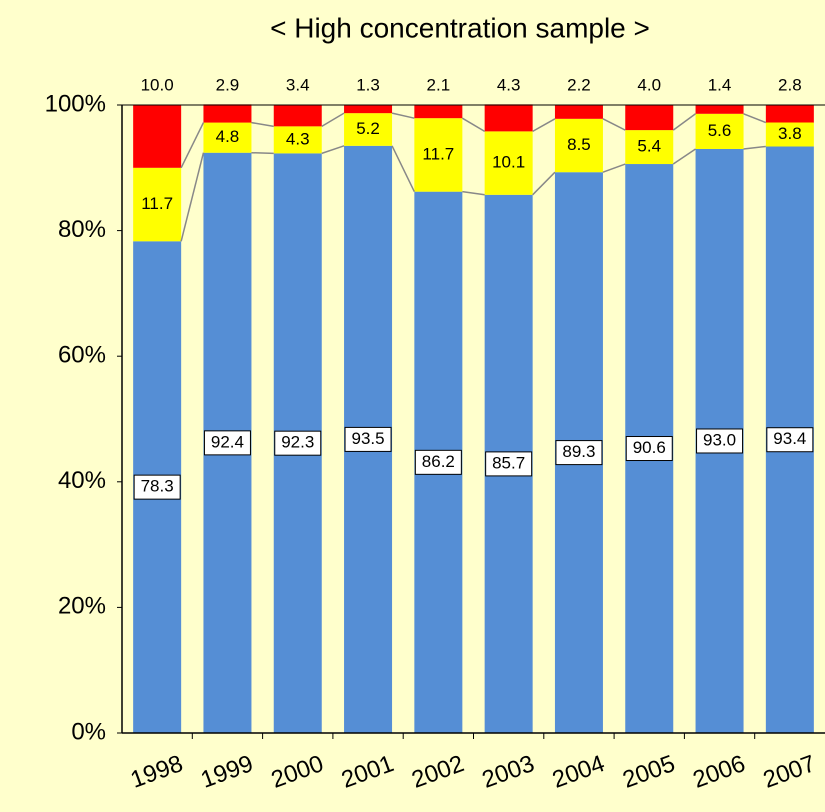 The width and height of the screenshot is (825, 812). I want to click on data-label: 10.0, so click(157, 84).